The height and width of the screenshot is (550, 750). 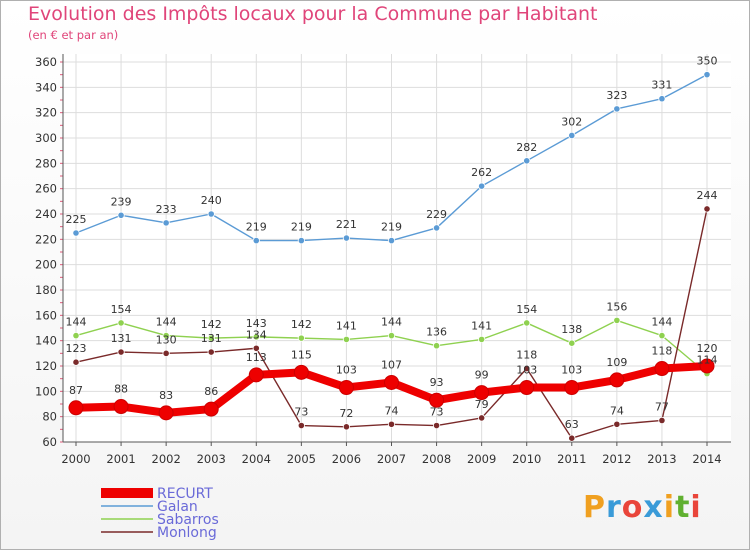 I want to click on y-tick-label: 160, so click(x=46, y=315).